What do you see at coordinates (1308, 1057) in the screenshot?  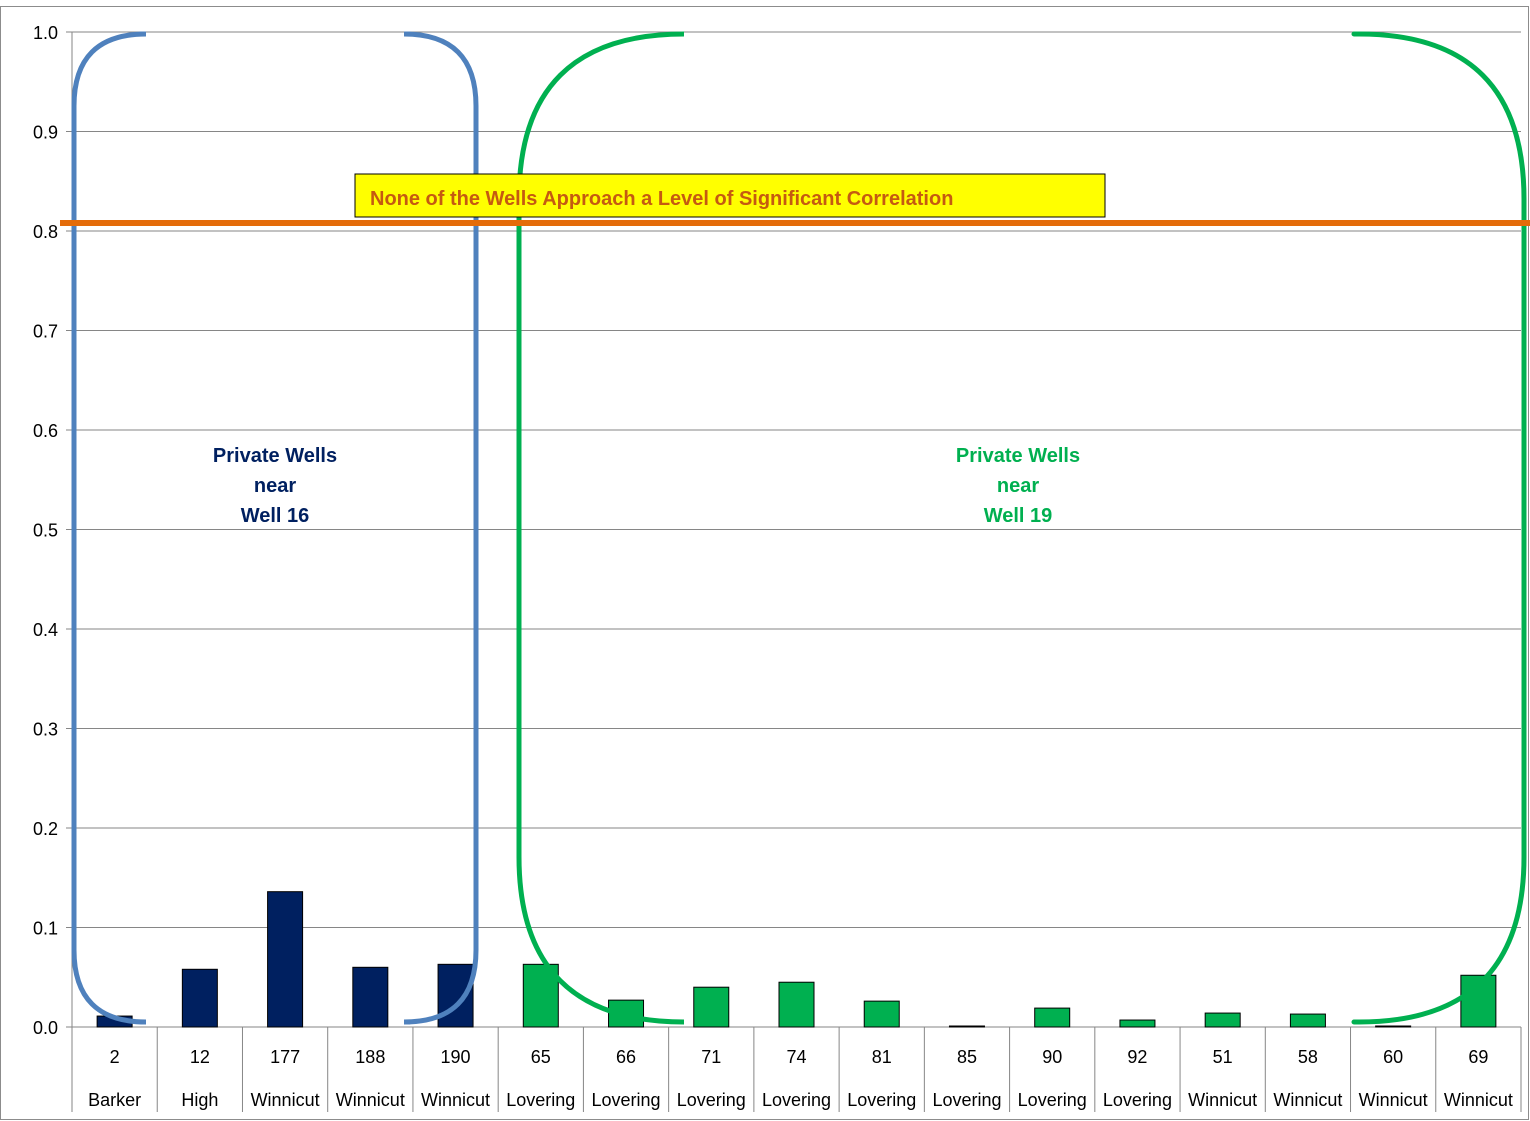 I see `x-tick-label-well: 58` at bounding box center [1308, 1057].